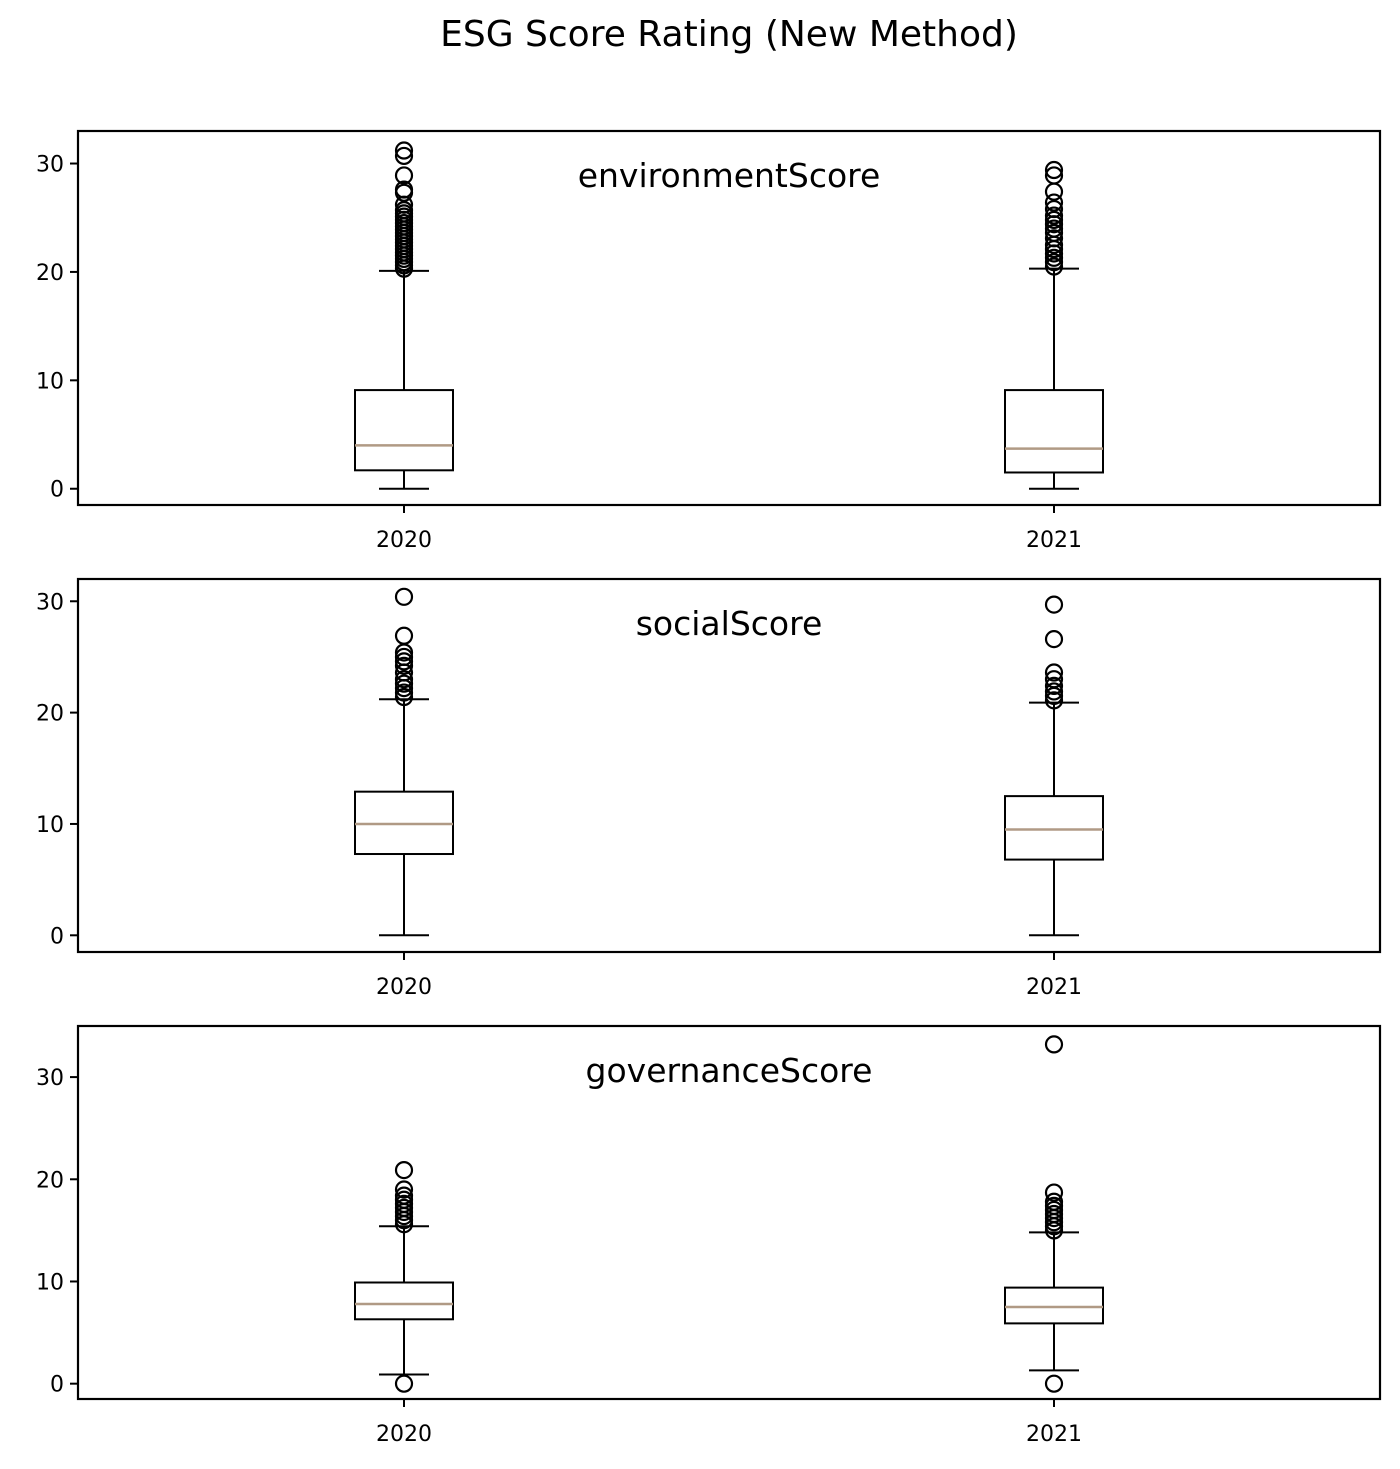 The width and height of the screenshot is (1400, 1469). Describe the element at coordinates (729, 623) in the screenshot. I see `panel-title: socialScore` at that location.